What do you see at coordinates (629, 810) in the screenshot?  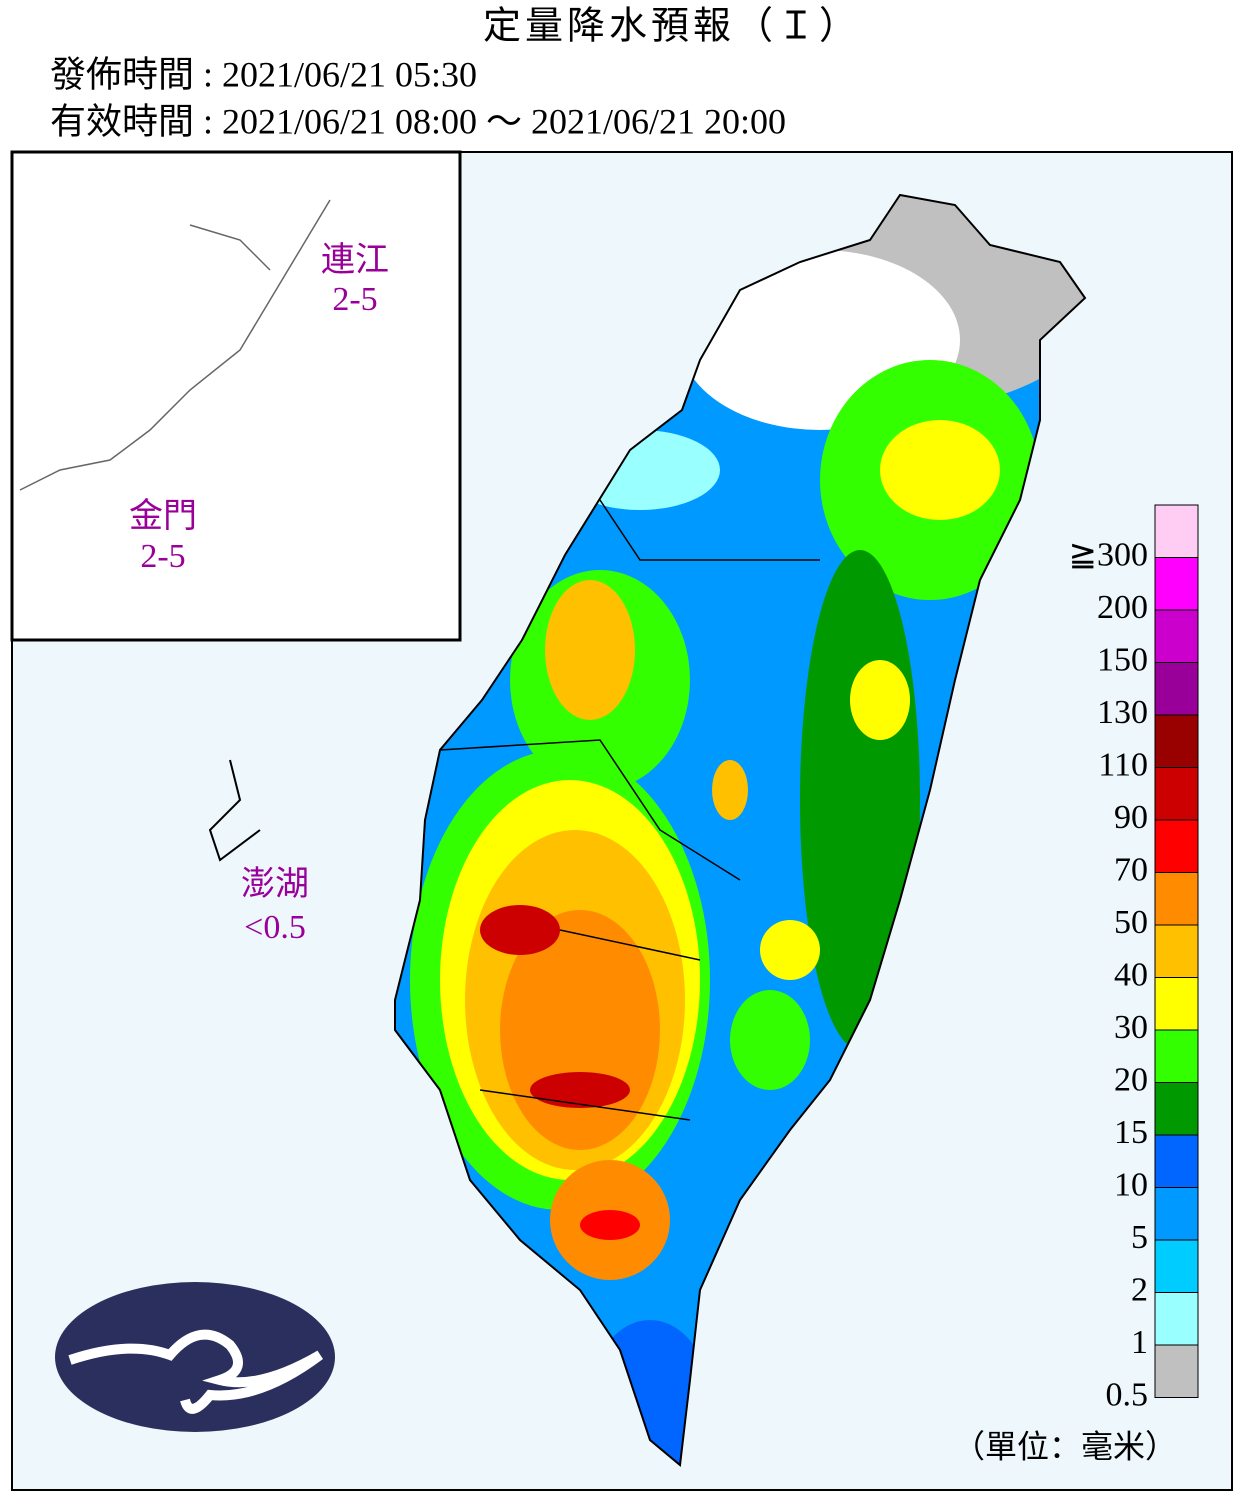 I see `county-borders` at bounding box center [629, 810].